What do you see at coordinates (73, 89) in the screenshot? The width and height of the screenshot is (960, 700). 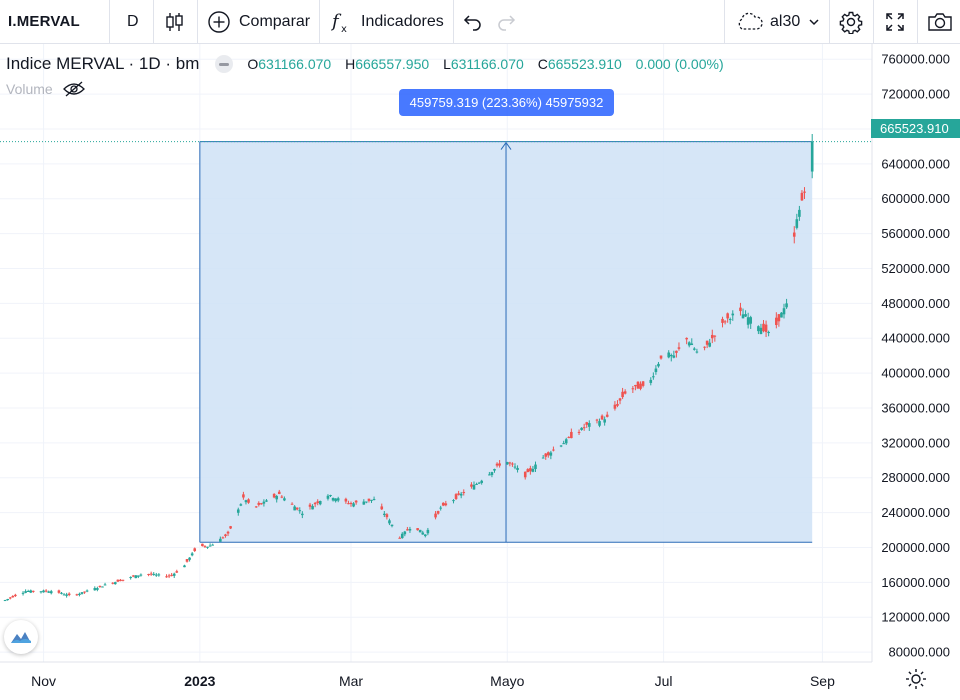 I see `eye-hidden-icon` at bounding box center [73, 89].